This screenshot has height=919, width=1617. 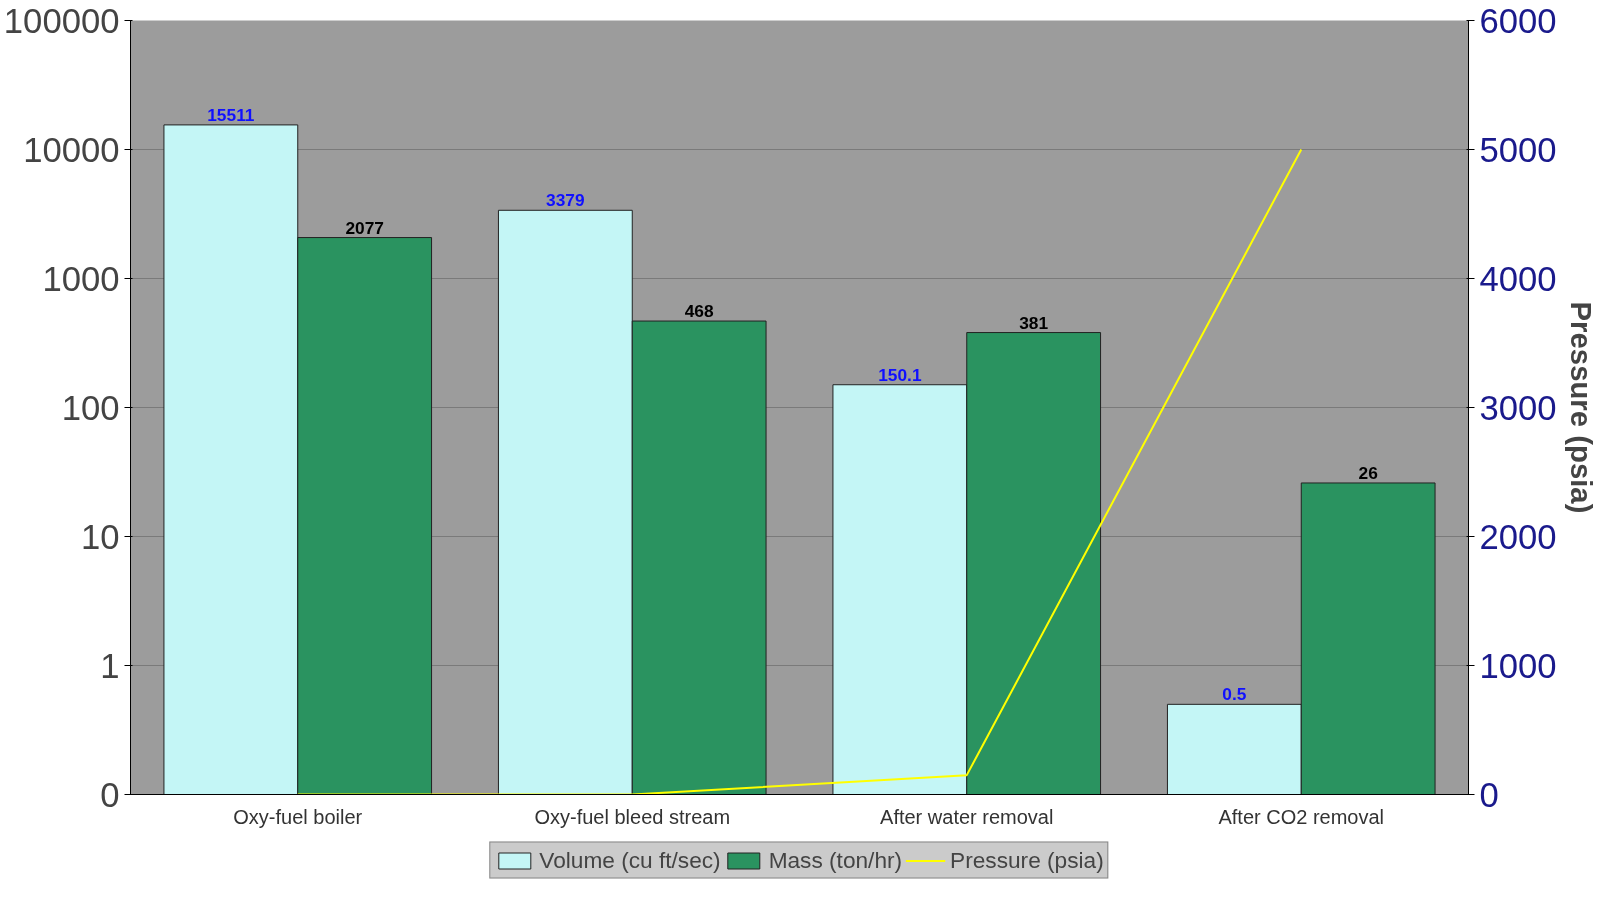 What do you see at coordinates (835, 860) in the screenshot?
I see `legend-label: Mass (ton/hr)` at bounding box center [835, 860].